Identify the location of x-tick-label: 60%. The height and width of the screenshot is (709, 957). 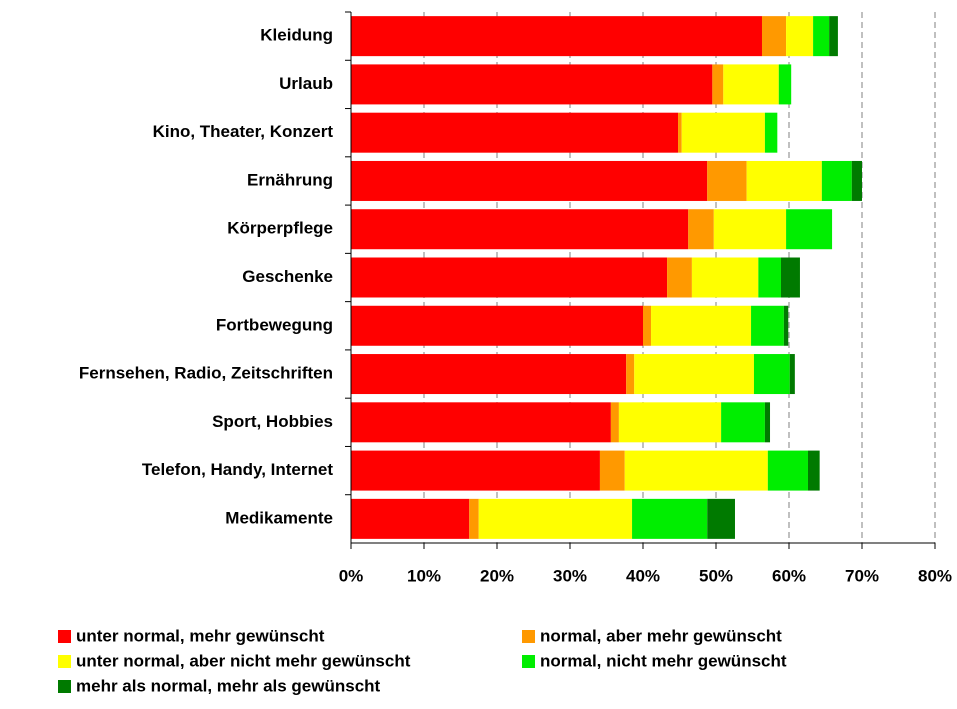
(789, 575).